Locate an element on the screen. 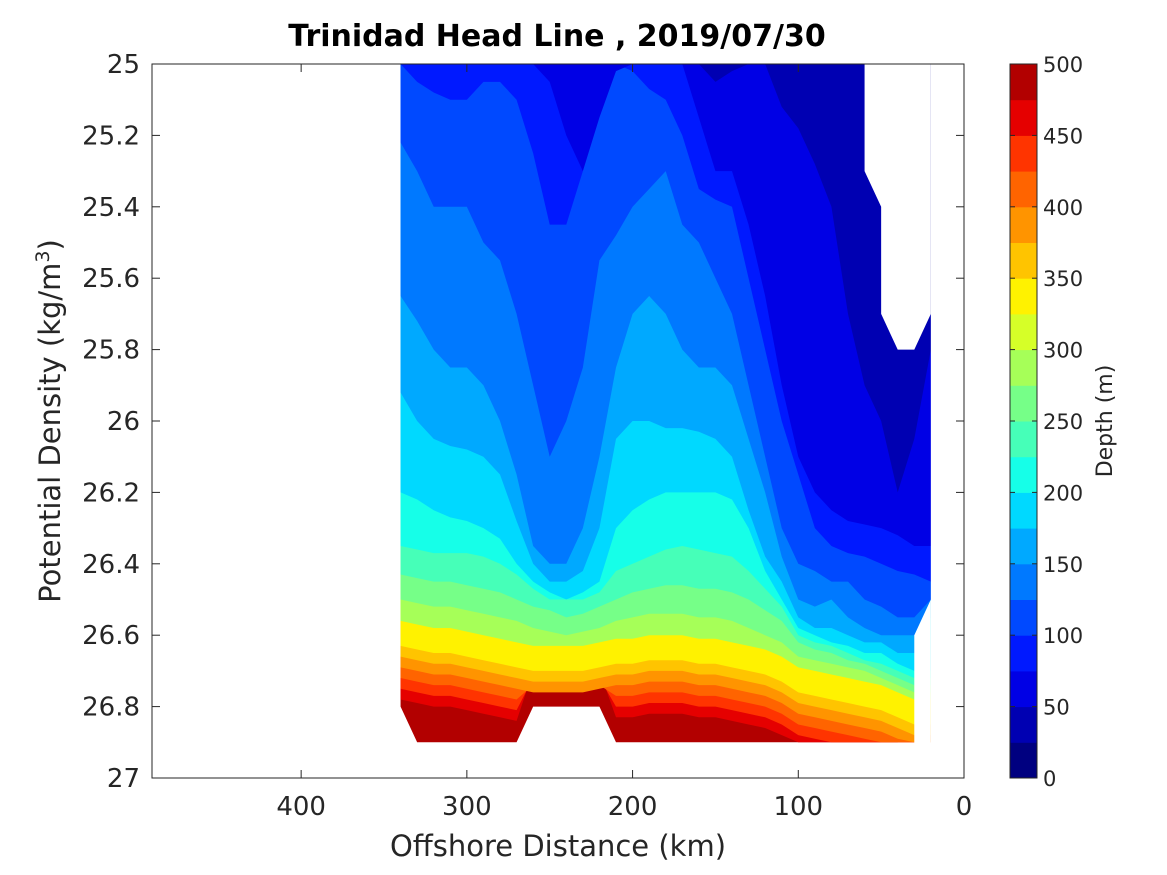  y-tick-label: 26.6 is located at coordinates (111, 636).